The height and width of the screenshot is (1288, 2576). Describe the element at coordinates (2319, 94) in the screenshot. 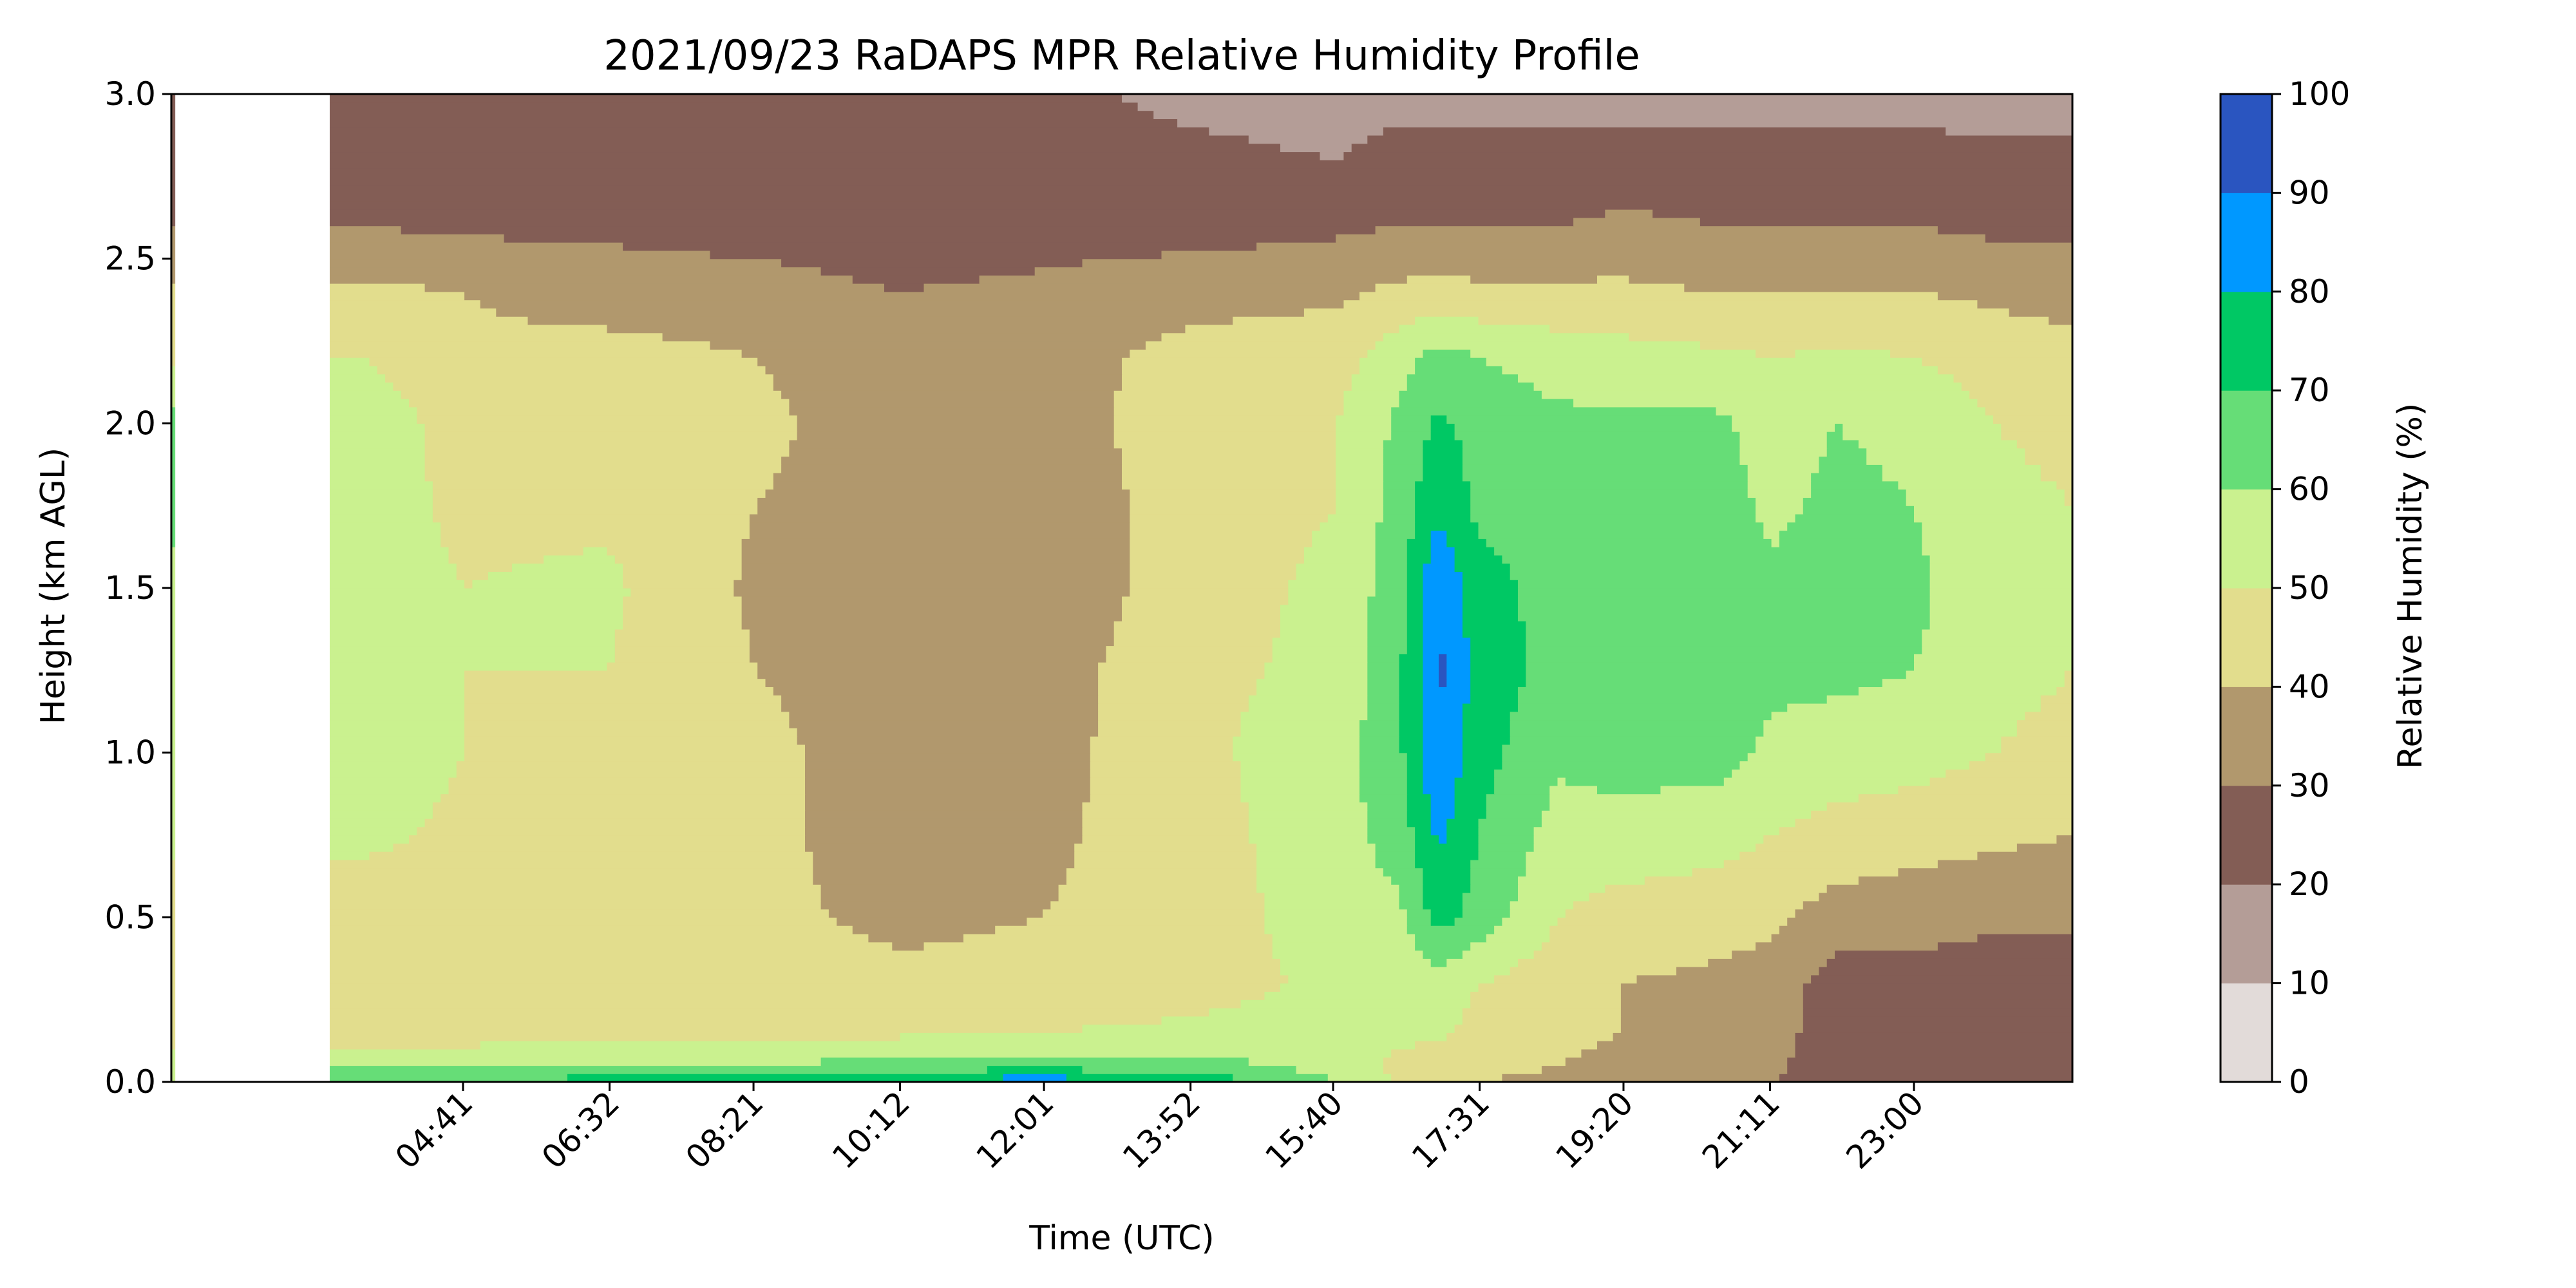

I see `colorbar-tick-label: 100` at that location.